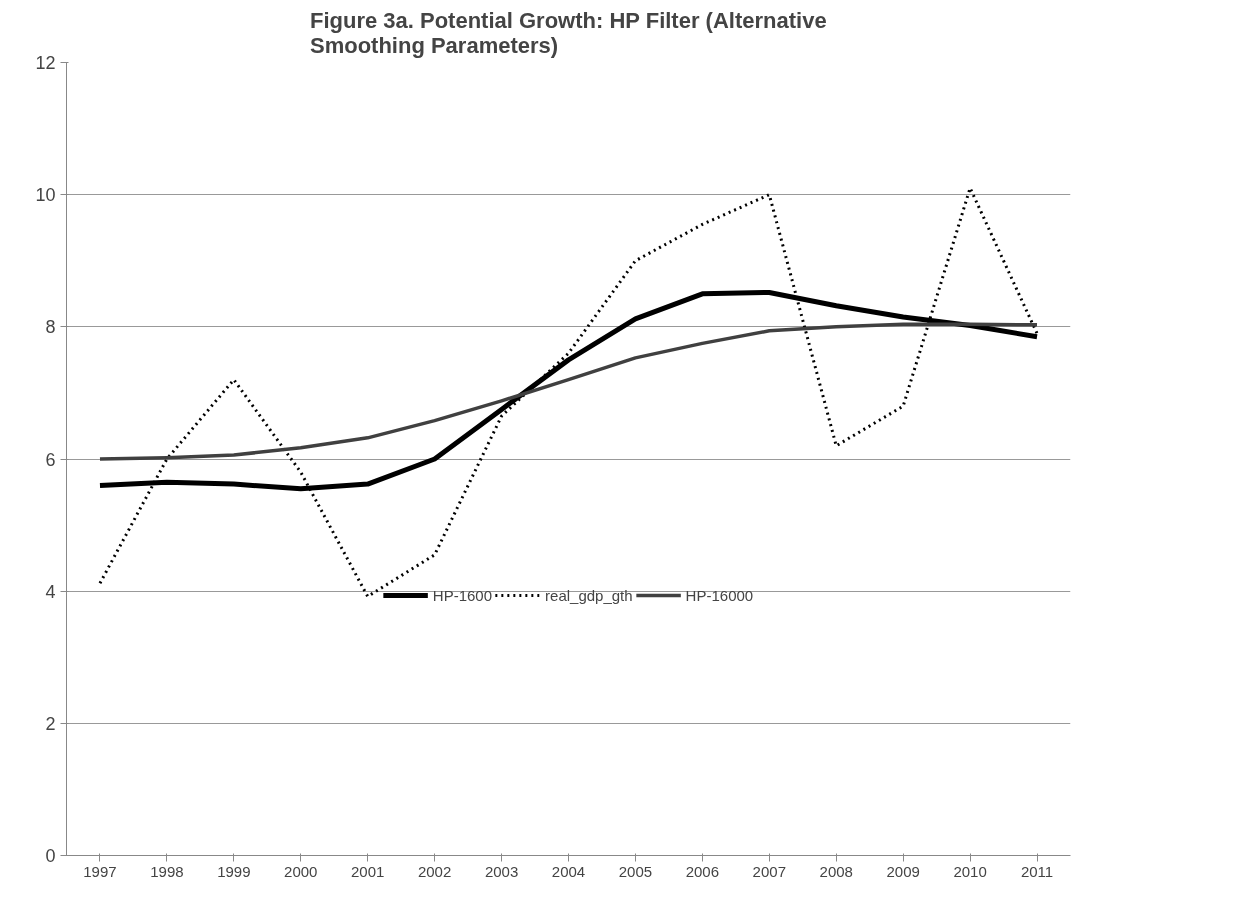  What do you see at coordinates (368, 871) in the screenshot?
I see `x-tick-label: 2001` at bounding box center [368, 871].